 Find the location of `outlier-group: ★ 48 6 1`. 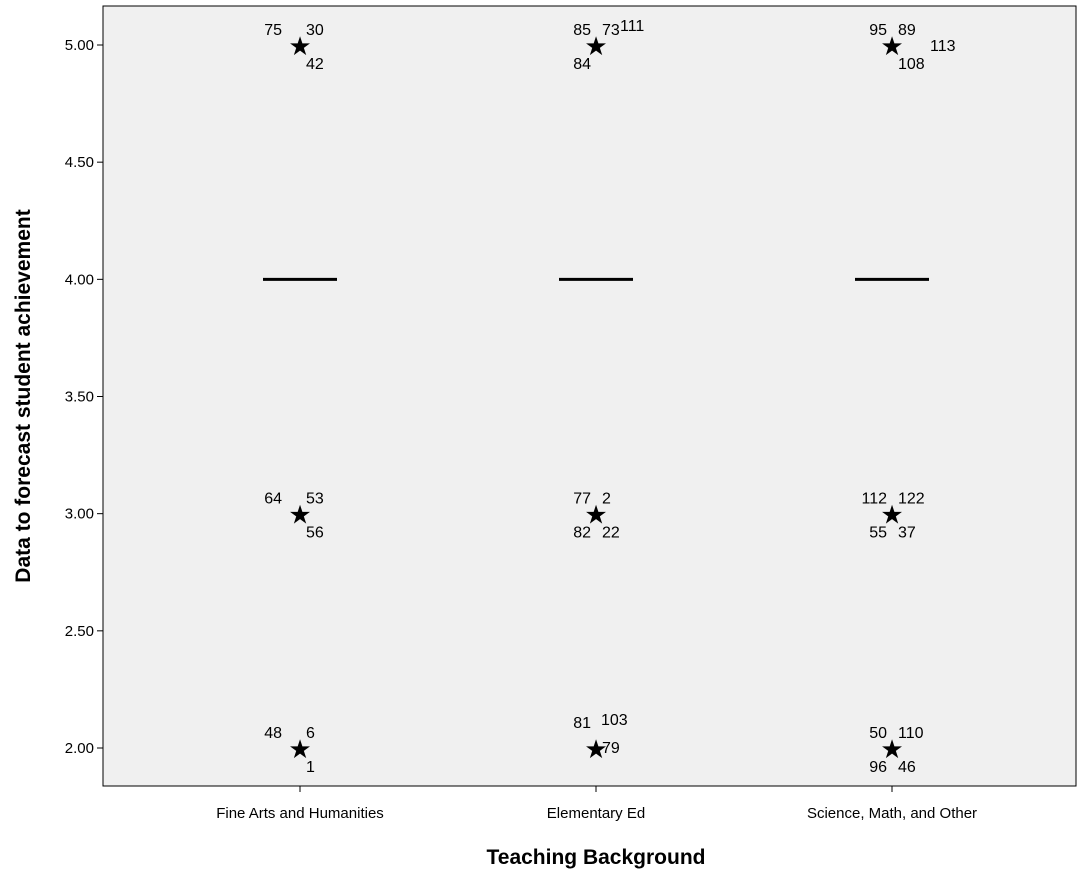

outlier-group: ★ 48 6 1 is located at coordinates (289, 750).